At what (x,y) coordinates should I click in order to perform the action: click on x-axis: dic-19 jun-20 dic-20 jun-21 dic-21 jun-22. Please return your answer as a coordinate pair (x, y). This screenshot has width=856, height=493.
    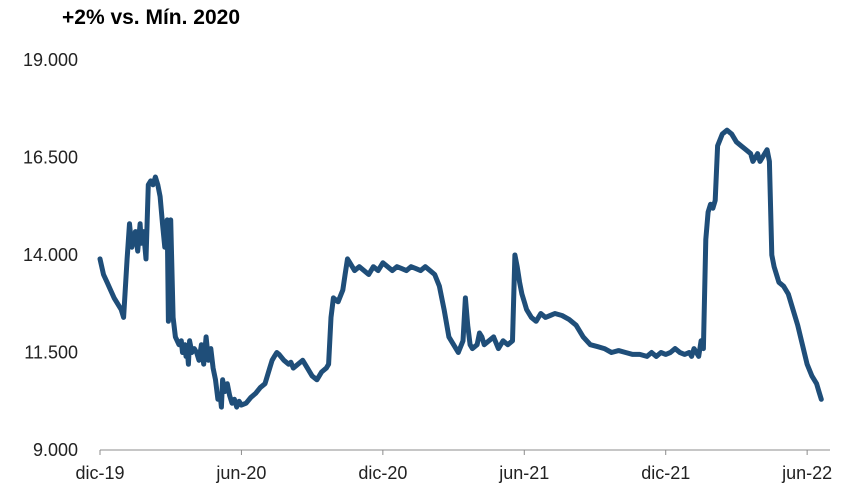
    Looking at the image, I should click on (453, 466).